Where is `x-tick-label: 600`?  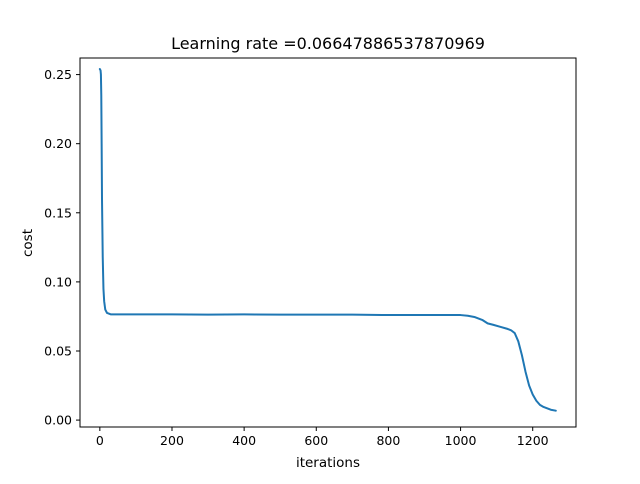 x-tick-label: 600 is located at coordinates (316, 440).